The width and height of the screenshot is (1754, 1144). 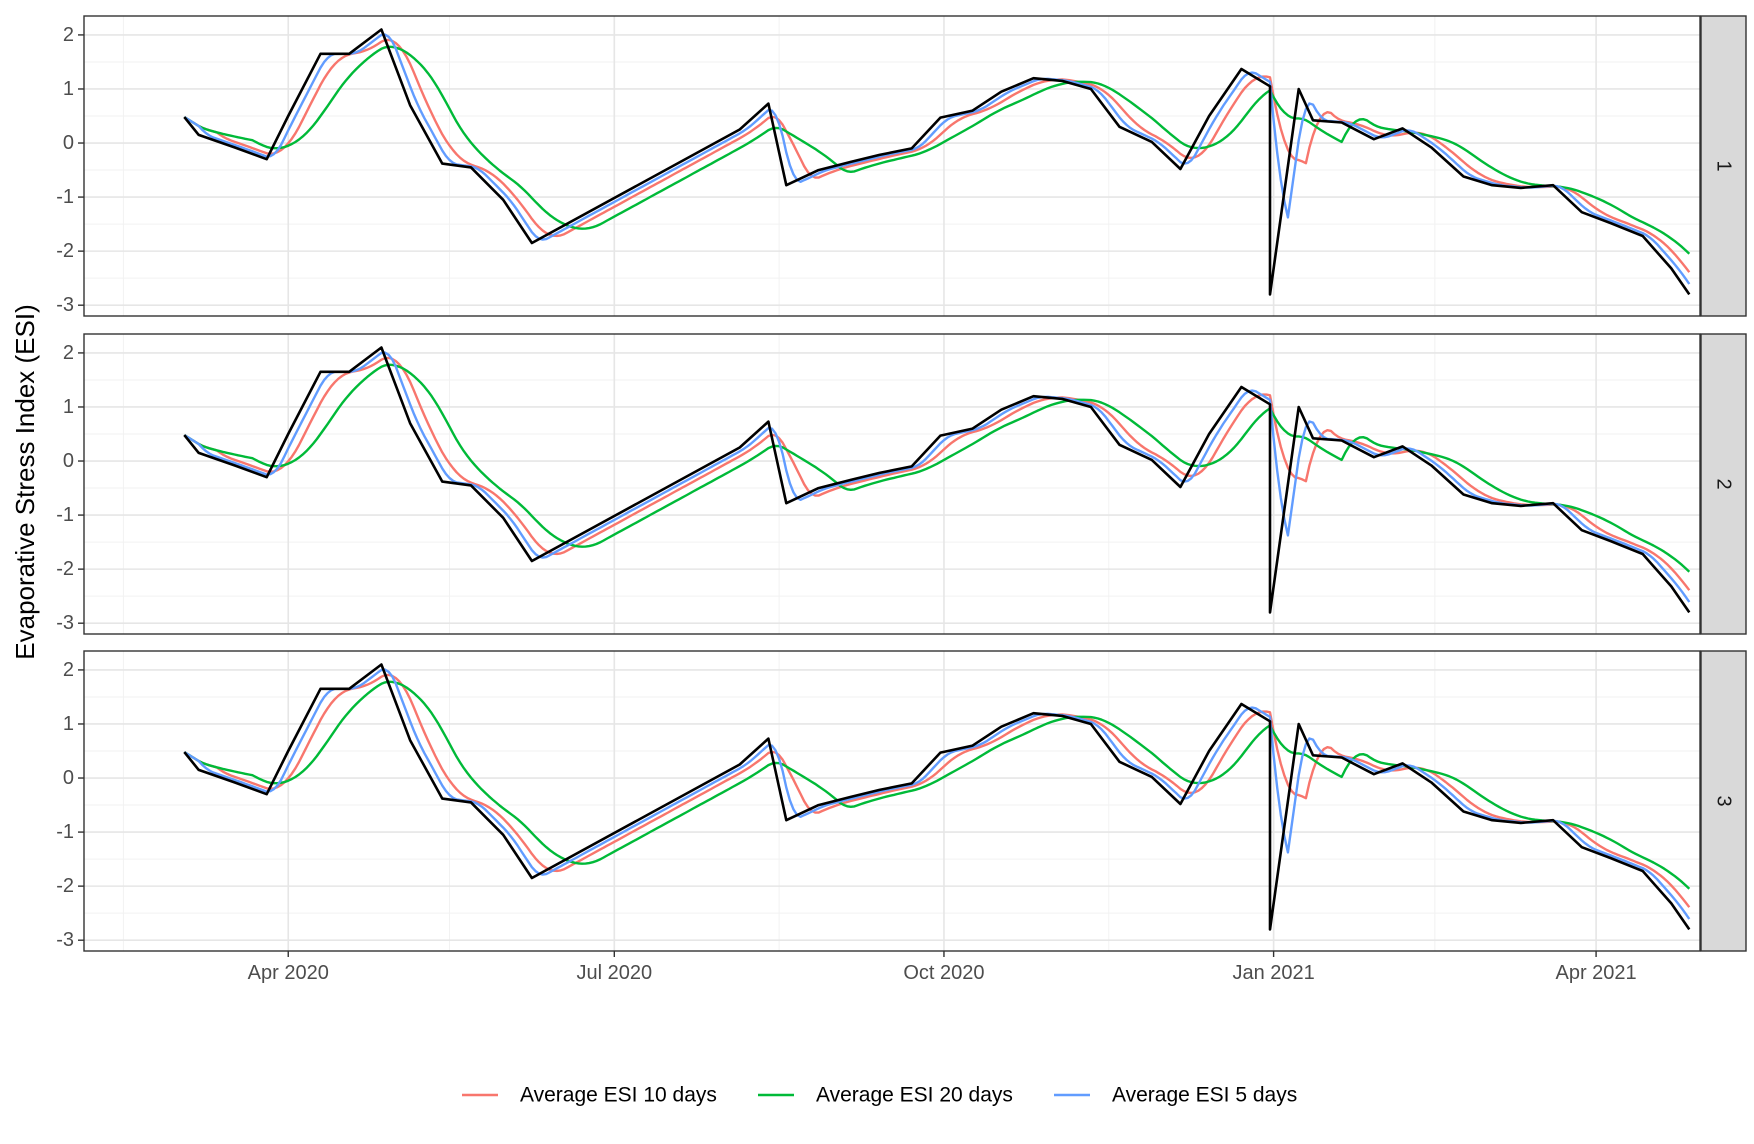 What do you see at coordinates (288, 973) in the screenshot?
I see `x-tick-label: Apr 2020` at bounding box center [288, 973].